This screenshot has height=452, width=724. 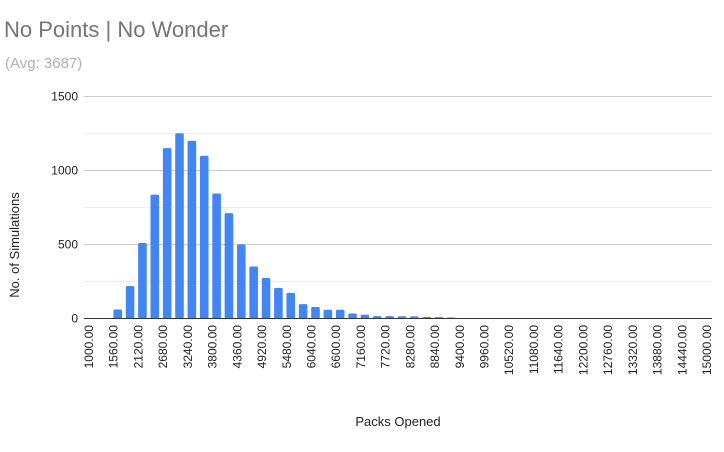 I want to click on y-axis-ticks: 0 500 1000 1500, so click(x=64, y=208).